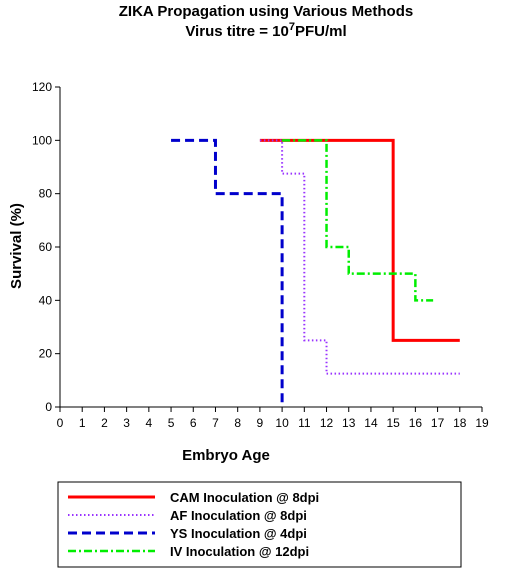  What do you see at coordinates (292, 27) in the screenshot?
I see `subtitle-exponent: 7` at bounding box center [292, 27].